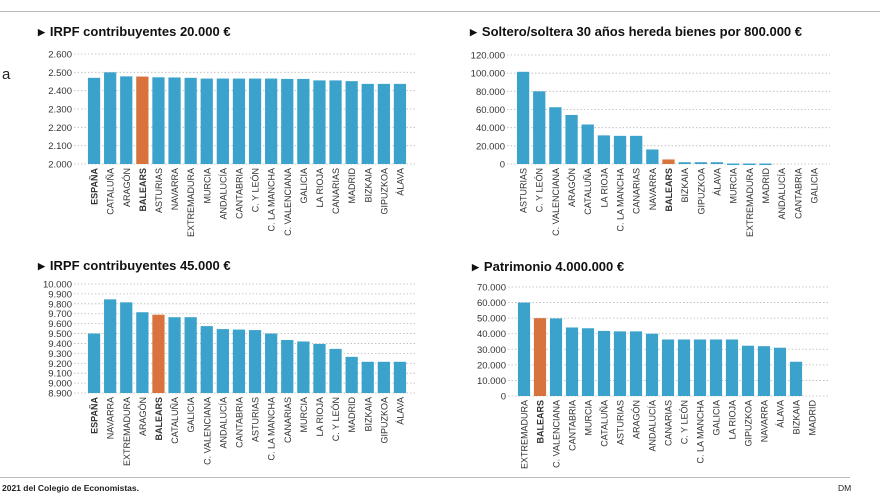  I want to click on y-tick-label: 2.000, so click(60, 165).